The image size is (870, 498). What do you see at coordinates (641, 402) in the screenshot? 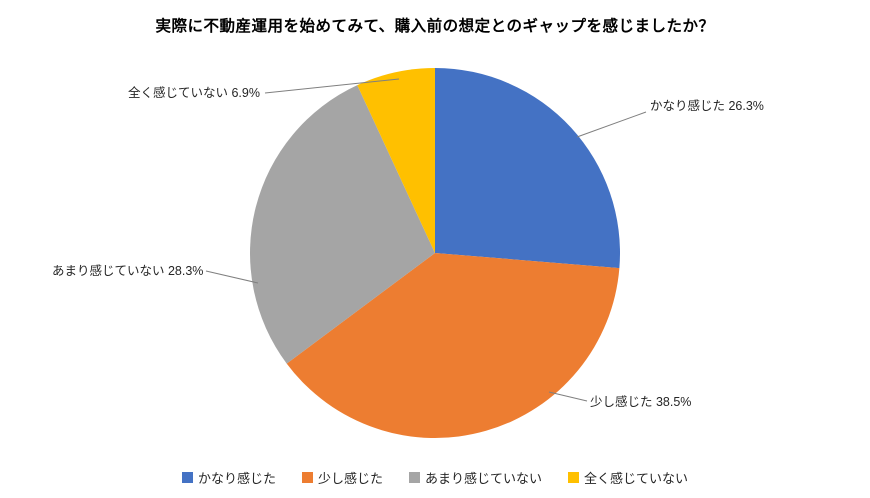
I see `data-label-sukoshi: 少し感じた 38.5%` at bounding box center [641, 402].